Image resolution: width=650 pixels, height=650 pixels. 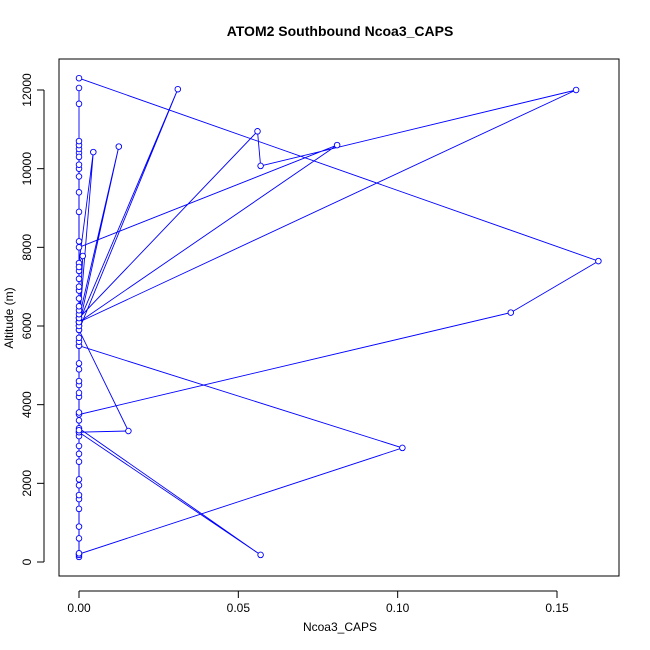 What do you see at coordinates (239, 608) in the screenshot?
I see `x-tick-label: 0.05` at bounding box center [239, 608].